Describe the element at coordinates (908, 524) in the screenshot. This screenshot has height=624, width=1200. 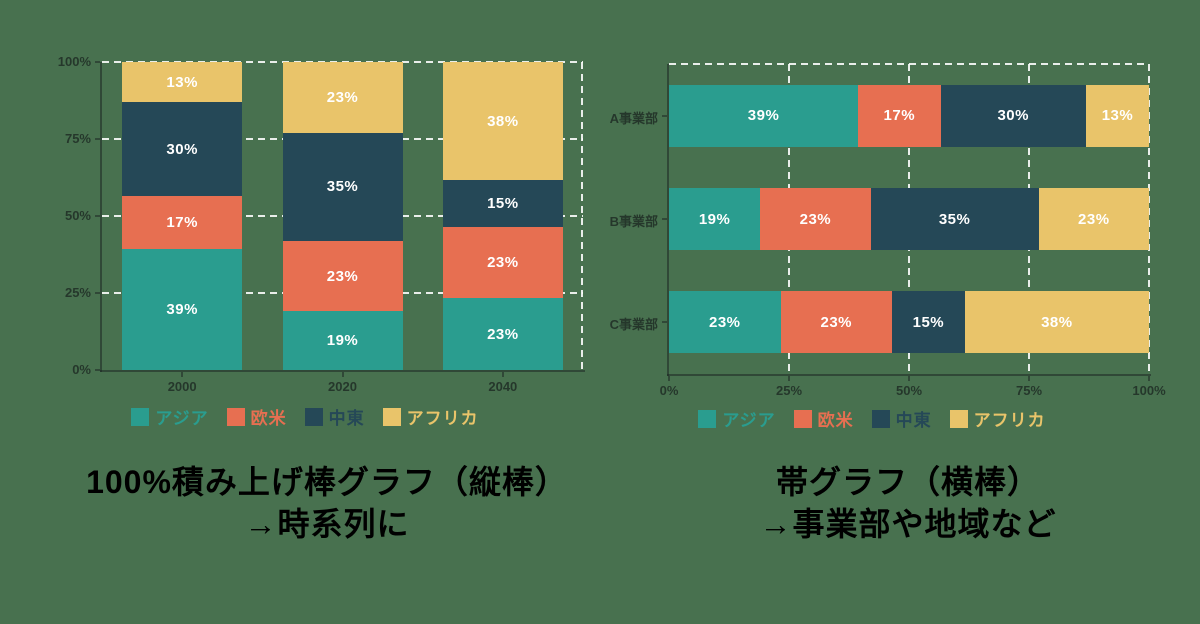
I see `caption-right-line2: →事業部や地域など` at that location.